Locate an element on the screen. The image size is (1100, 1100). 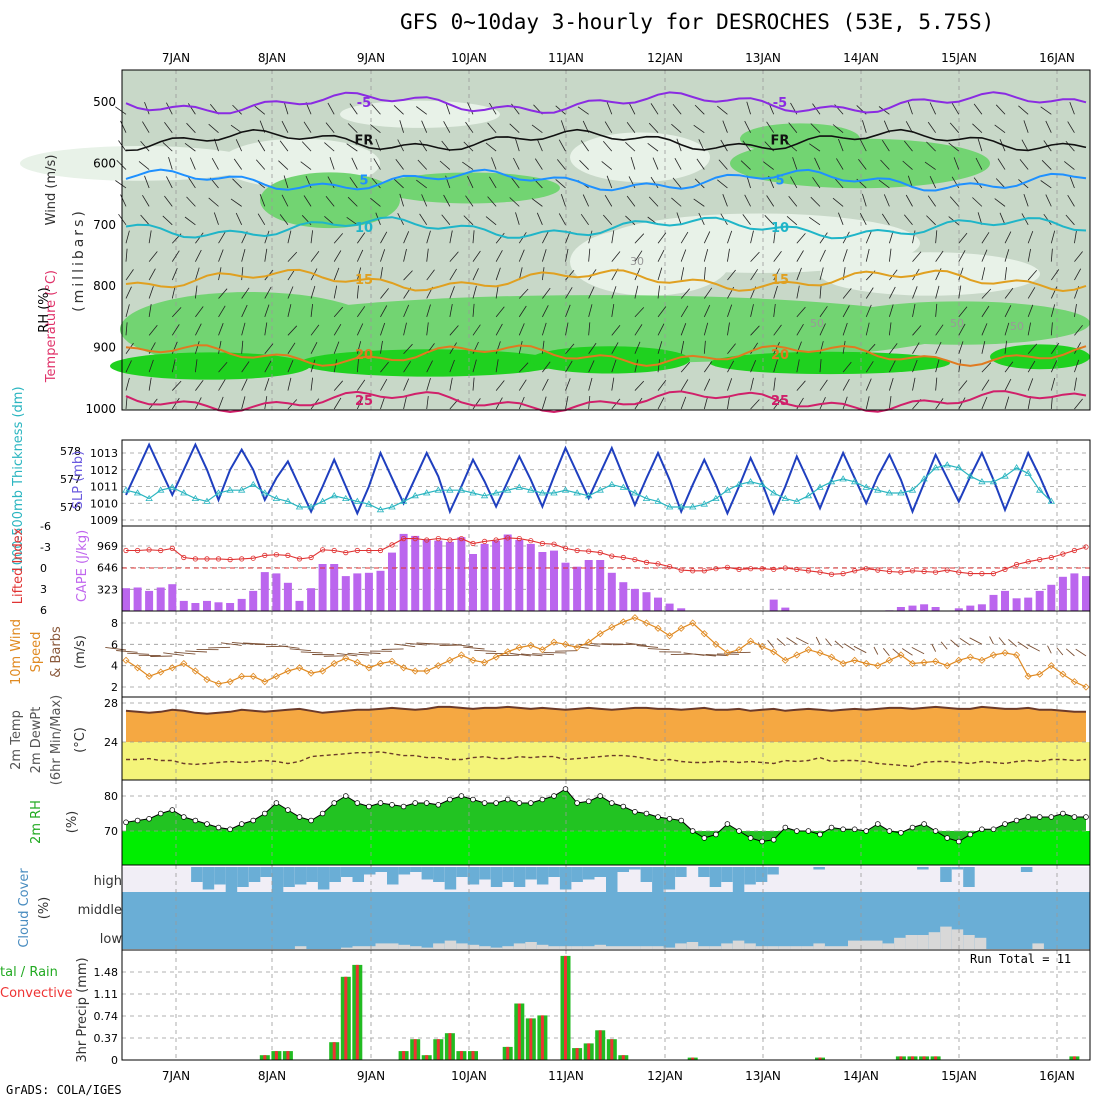
p7-low-label: low is located at coordinates (111, 939).